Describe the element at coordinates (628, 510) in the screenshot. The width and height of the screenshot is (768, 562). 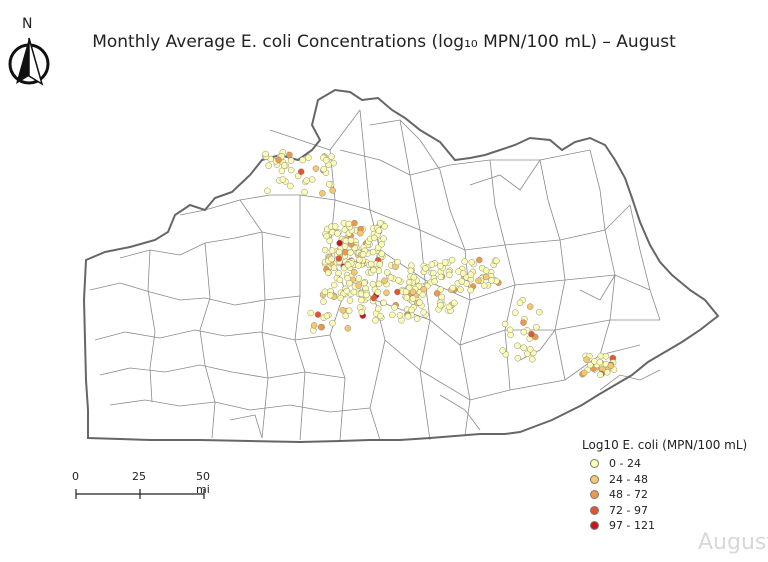
I see `legend-label: 72 - 97` at that location.